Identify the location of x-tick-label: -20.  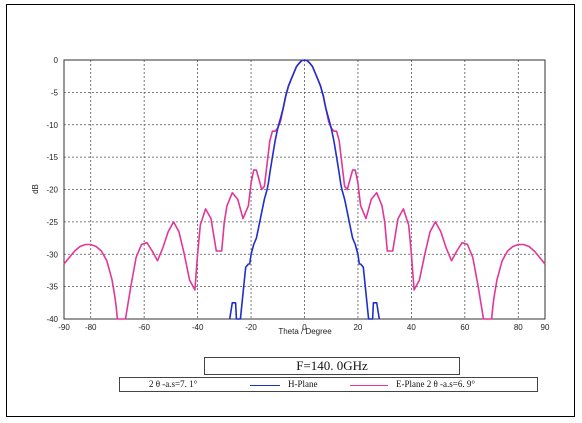
(251, 327).